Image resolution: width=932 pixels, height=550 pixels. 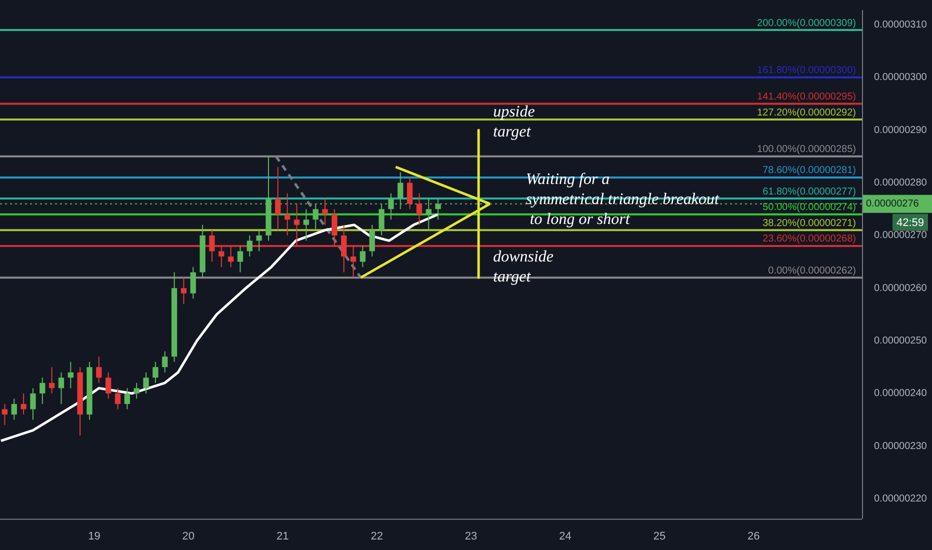 I want to click on ref-line-label: 161.80%(0.00000300), so click(x=806, y=70).